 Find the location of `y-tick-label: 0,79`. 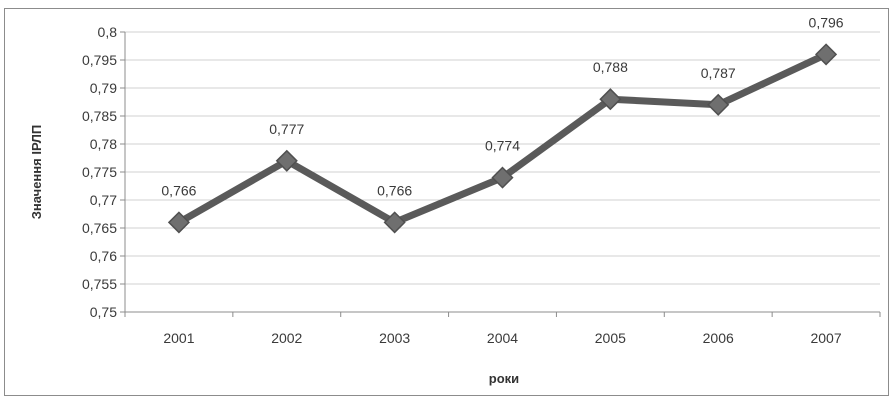

y-tick-label: 0,79 is located at coordinates (103, 88).